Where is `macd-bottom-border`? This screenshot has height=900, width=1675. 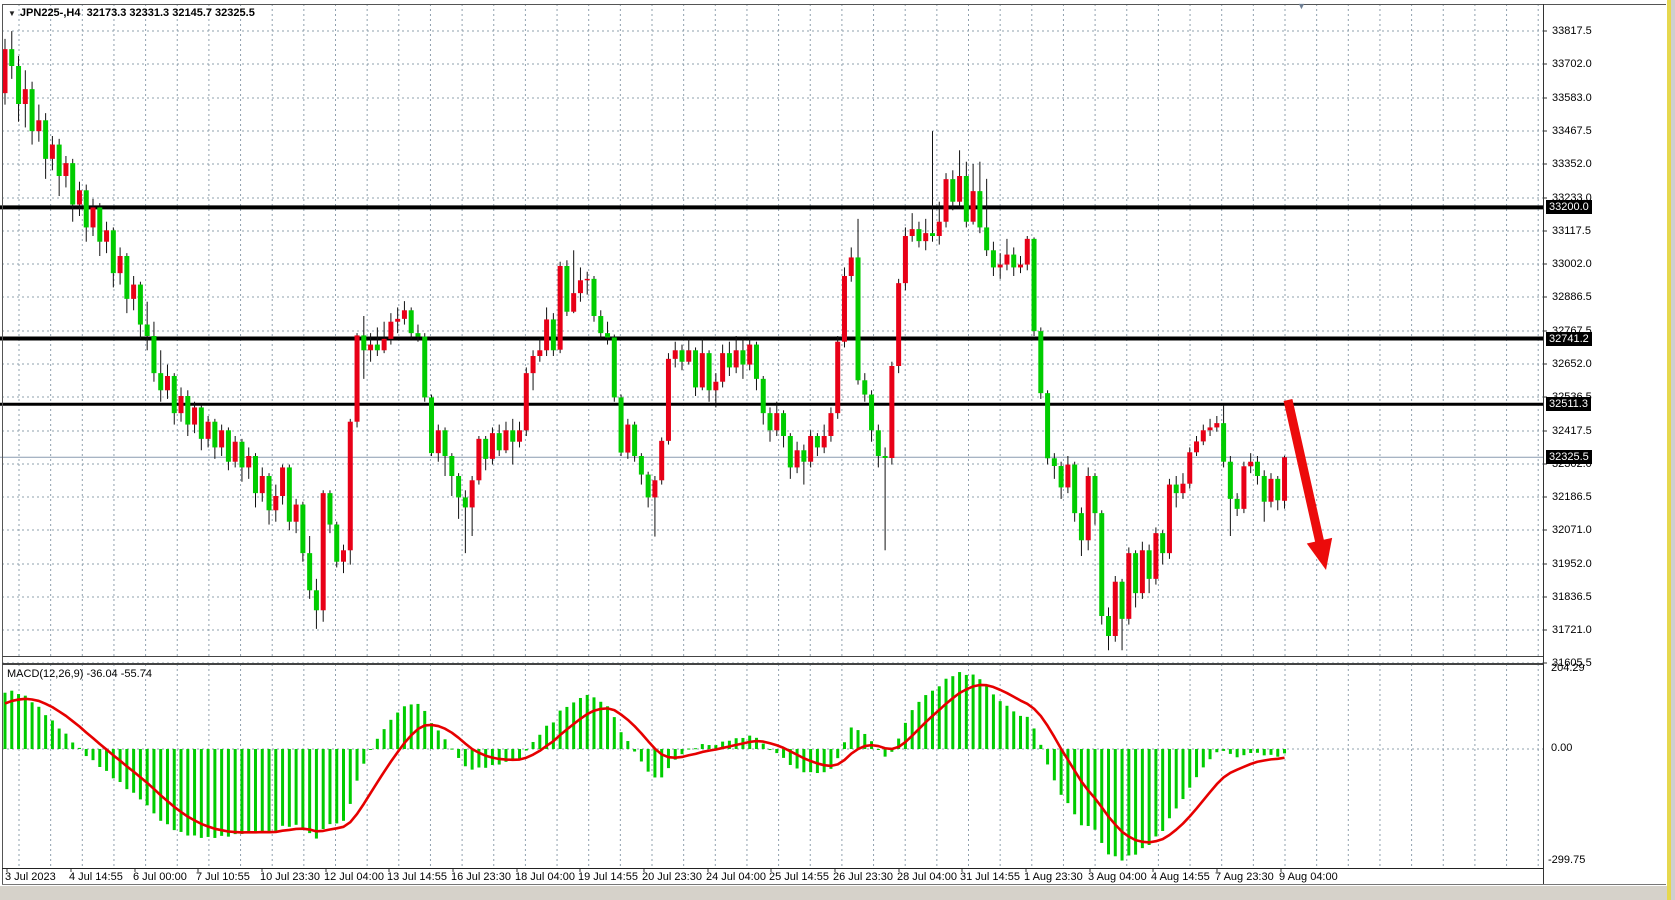 macd-bottom-border is located at coordinates (772, 868).